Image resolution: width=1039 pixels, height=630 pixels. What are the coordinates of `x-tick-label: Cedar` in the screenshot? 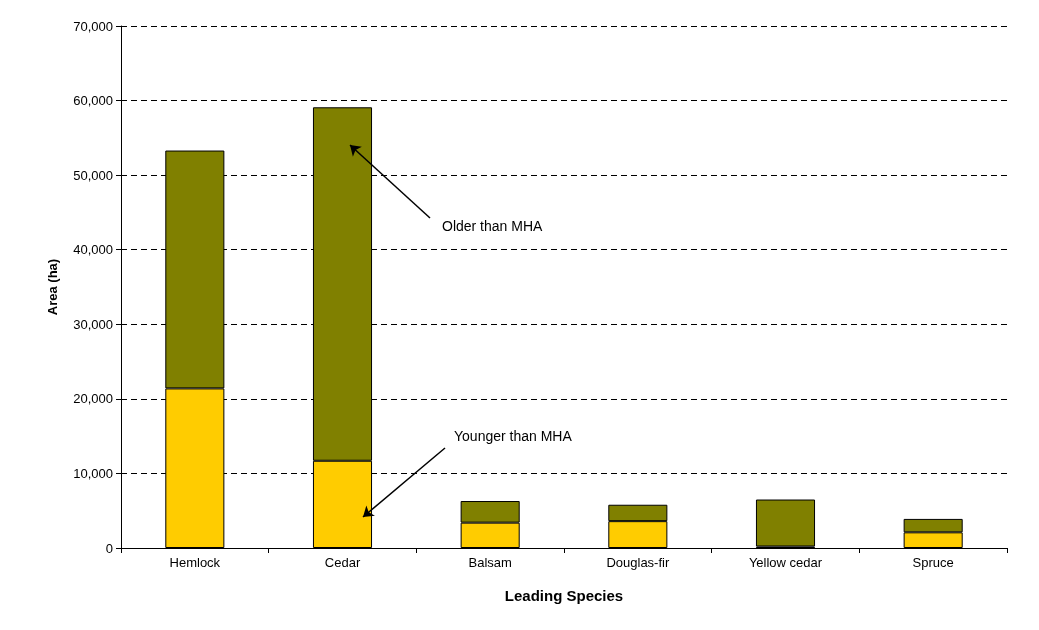 It's located at (342, 562).